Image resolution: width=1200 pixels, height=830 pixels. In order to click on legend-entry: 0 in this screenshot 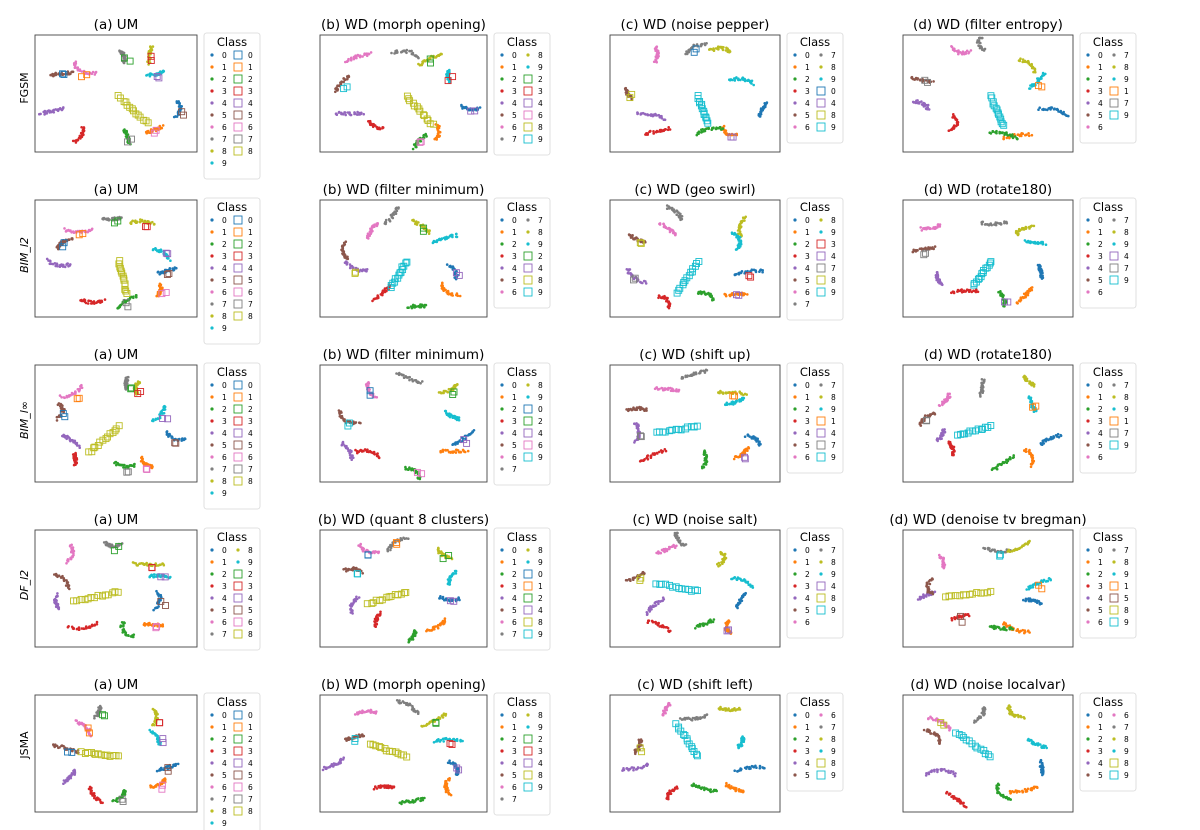, I will do `click(224, 550)`.